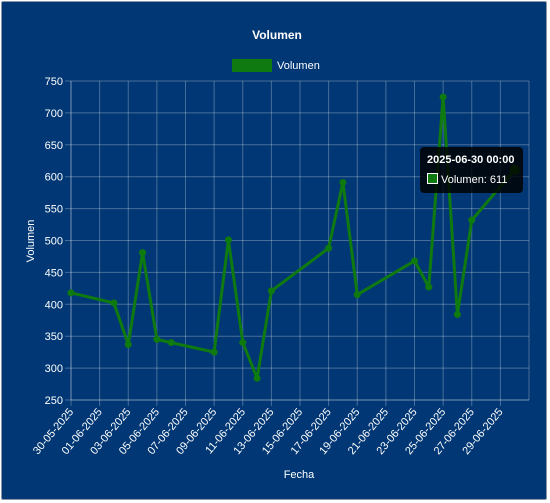 The height and width of the screenshot is (503, 550). Describe the element at coordinates (276, 65) in the screenshot. I see `legend: Volumen` at that location.